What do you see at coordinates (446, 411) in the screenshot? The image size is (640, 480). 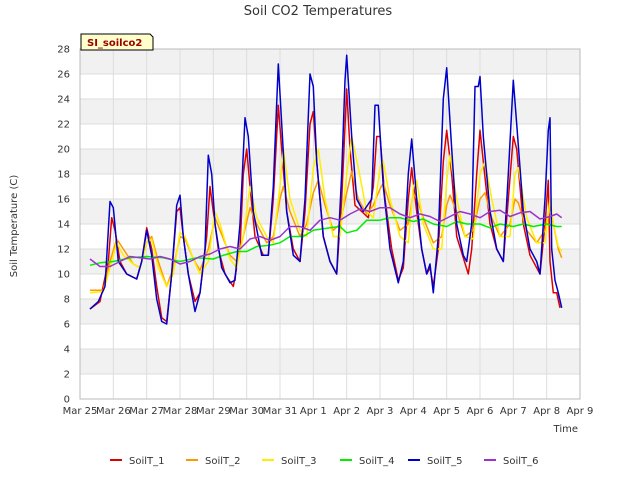 I see `x-tick-label: Apr 5` at bounding box center [446, 411].